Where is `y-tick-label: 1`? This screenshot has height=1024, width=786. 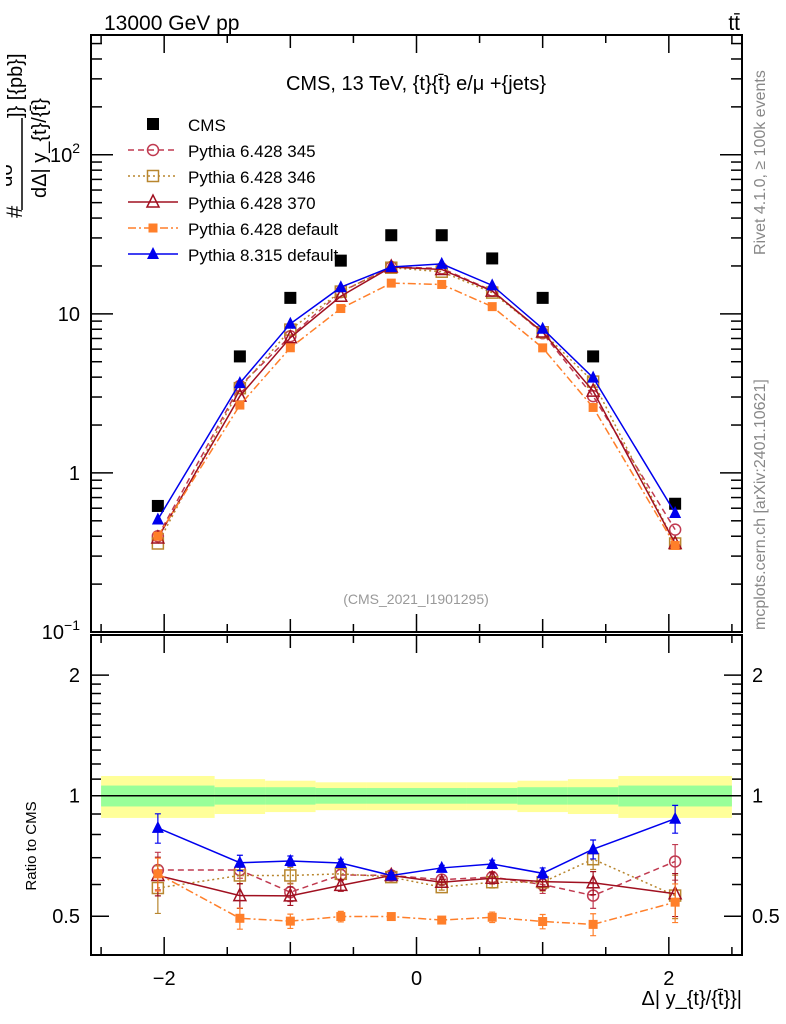 y-tick-label: 1 is located at coordinates (74, 474).